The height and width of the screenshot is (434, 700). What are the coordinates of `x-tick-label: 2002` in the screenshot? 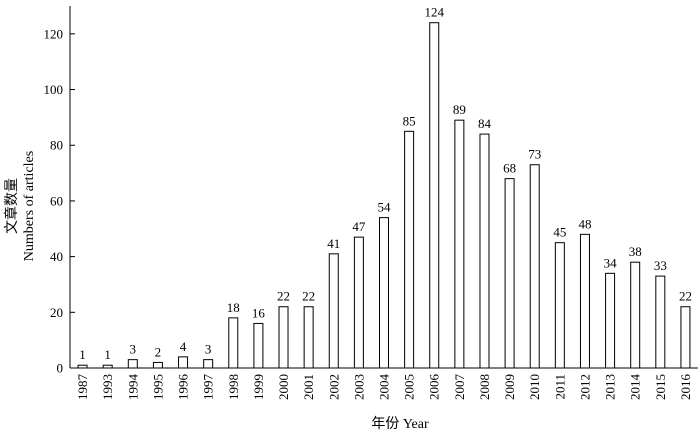 It's located at (333, 387).